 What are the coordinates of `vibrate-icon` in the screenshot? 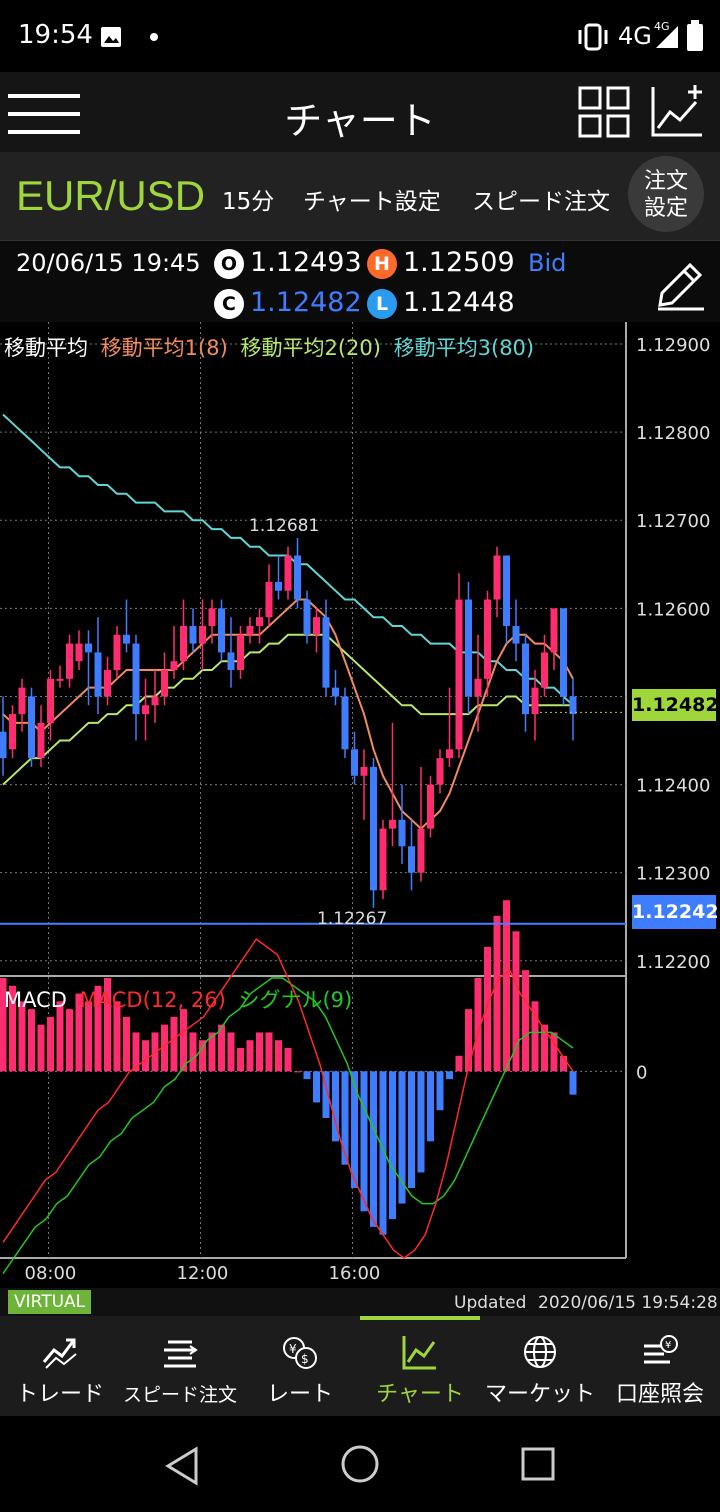 It's located at (593, 37).